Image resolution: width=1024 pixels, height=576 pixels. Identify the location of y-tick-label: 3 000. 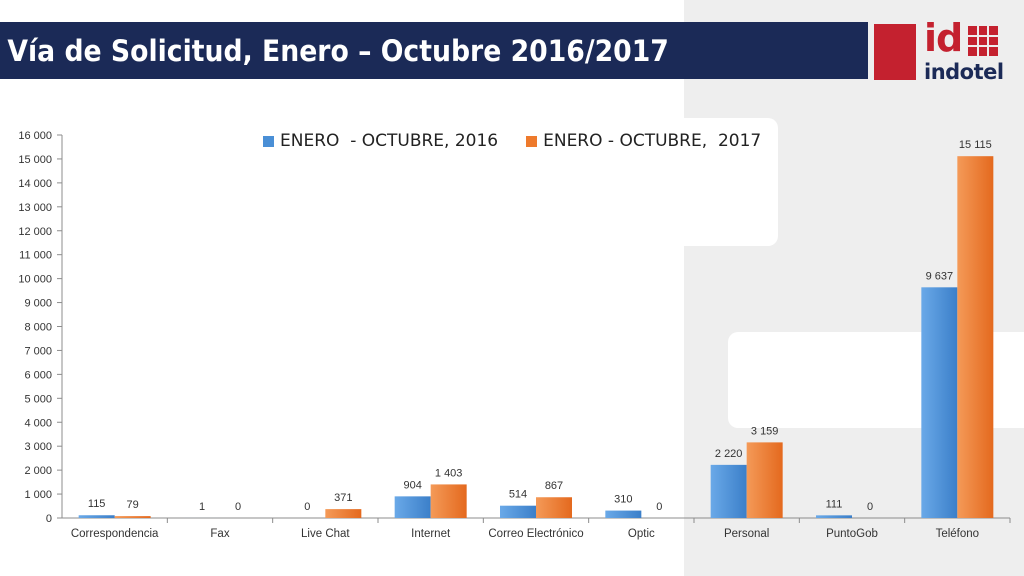
(38, 447).